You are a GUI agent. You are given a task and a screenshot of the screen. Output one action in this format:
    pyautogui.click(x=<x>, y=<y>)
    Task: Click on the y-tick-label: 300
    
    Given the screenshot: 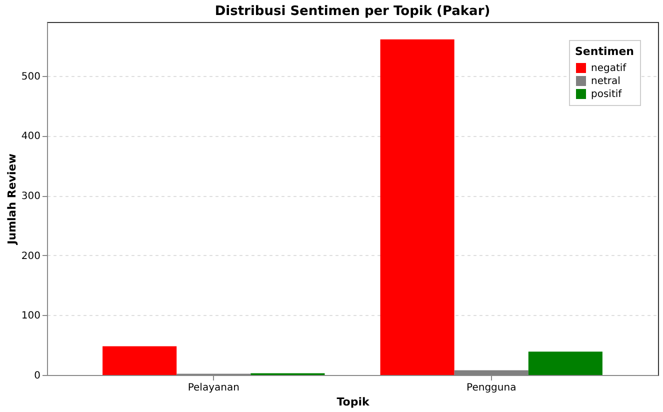 What is the action you would take?
    pyautogui.click(x=30, y=196)
    